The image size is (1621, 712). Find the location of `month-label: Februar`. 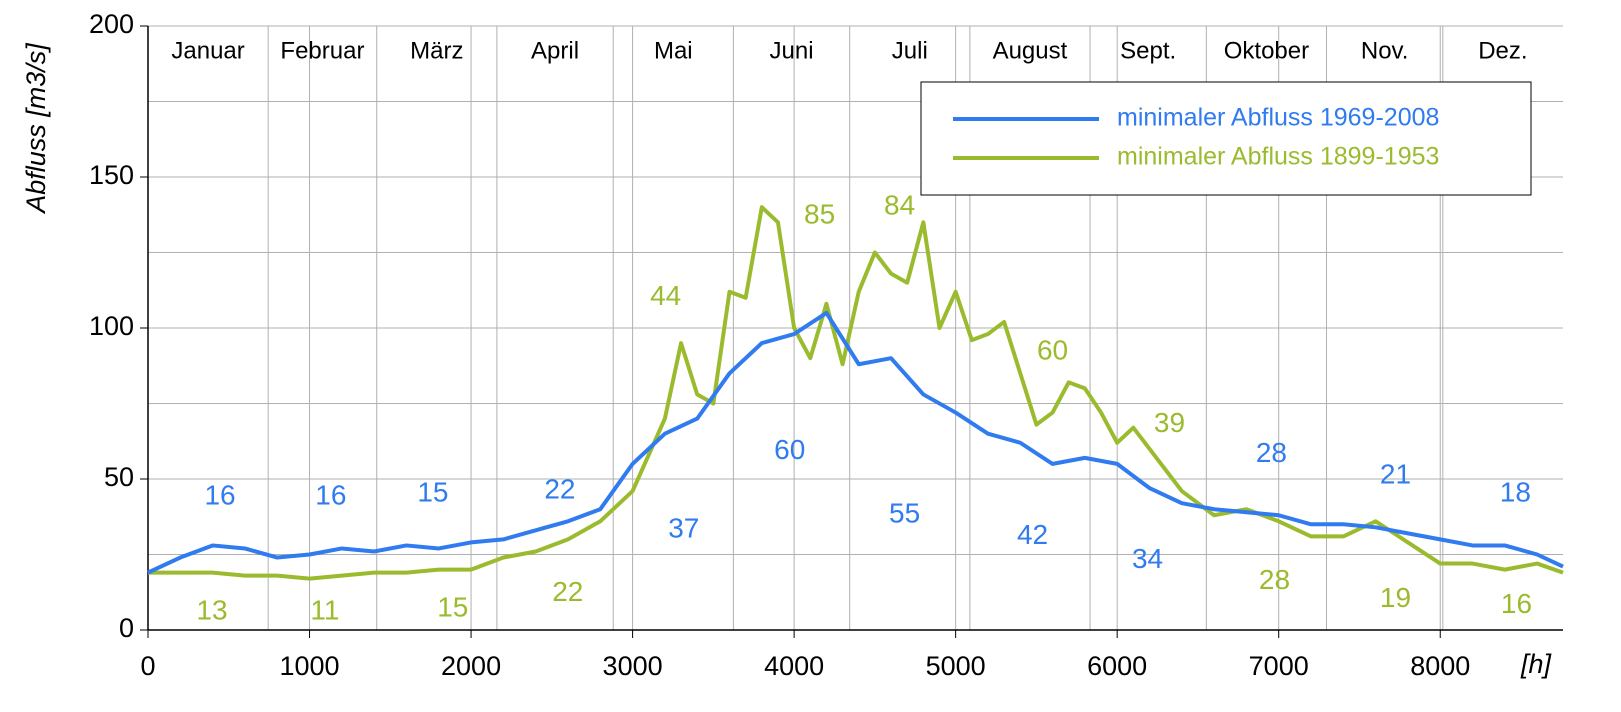

month-label: Februar is located at coordinates (322, 50).